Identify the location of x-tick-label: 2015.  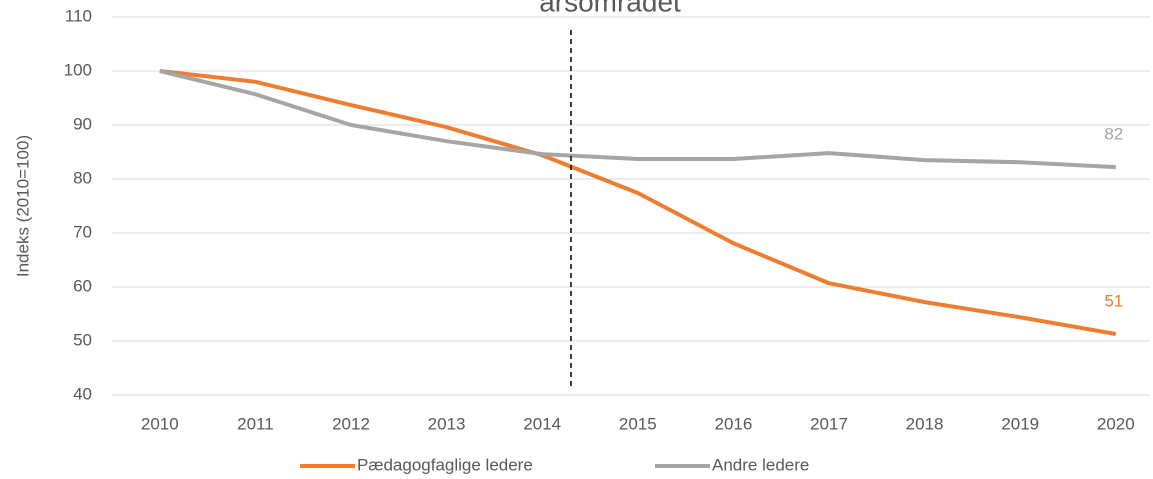
(638, 423).